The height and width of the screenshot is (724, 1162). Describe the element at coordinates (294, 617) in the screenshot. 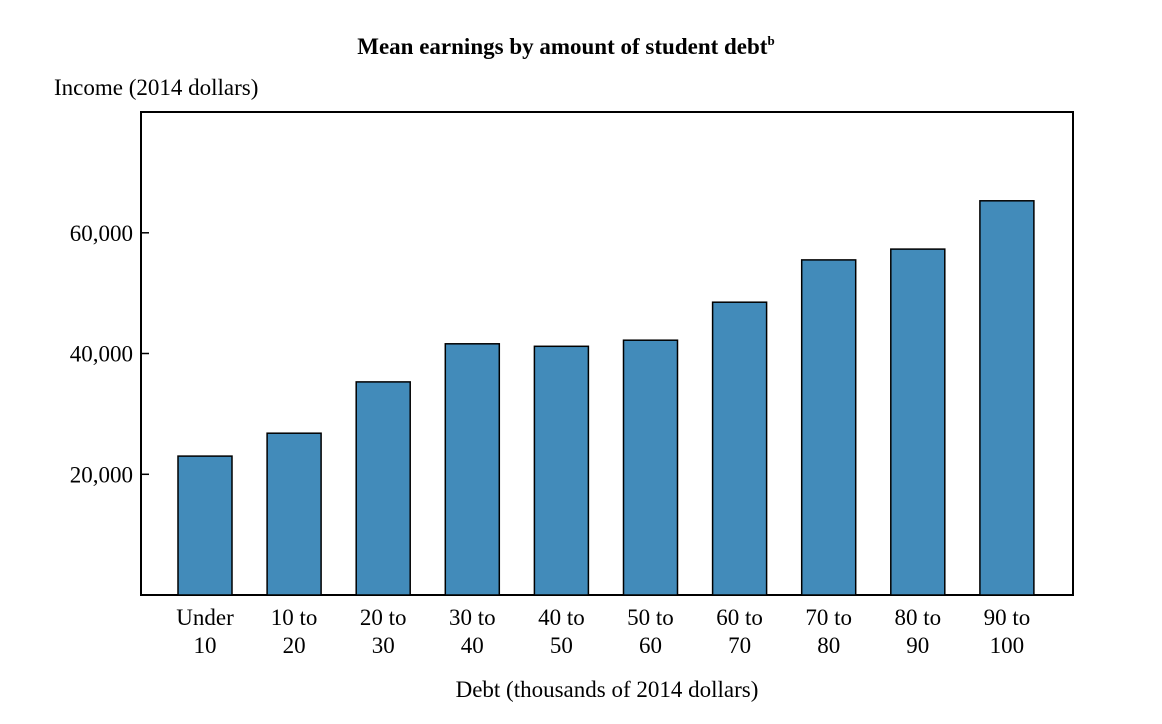

I see `x-tick-label-line: 10 to` at that location.